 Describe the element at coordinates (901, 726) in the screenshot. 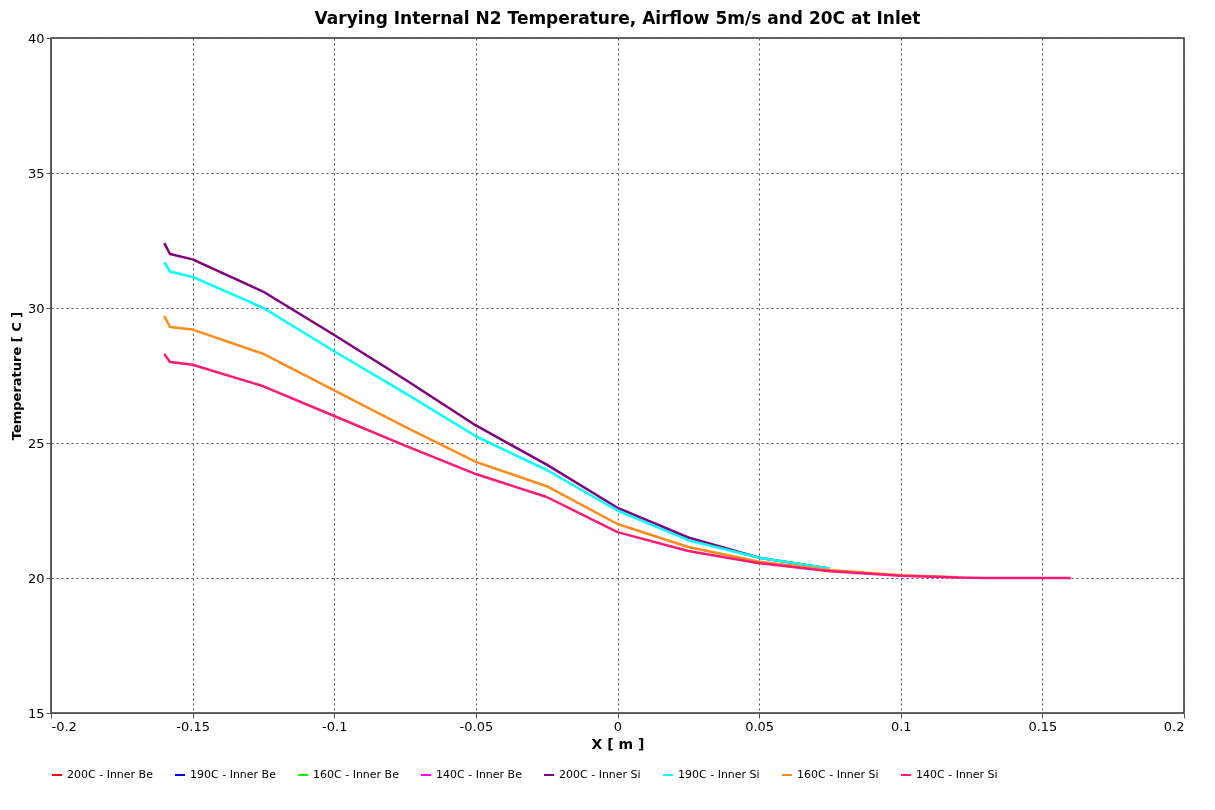

I see `x-tick-label: 0.1` at that location.